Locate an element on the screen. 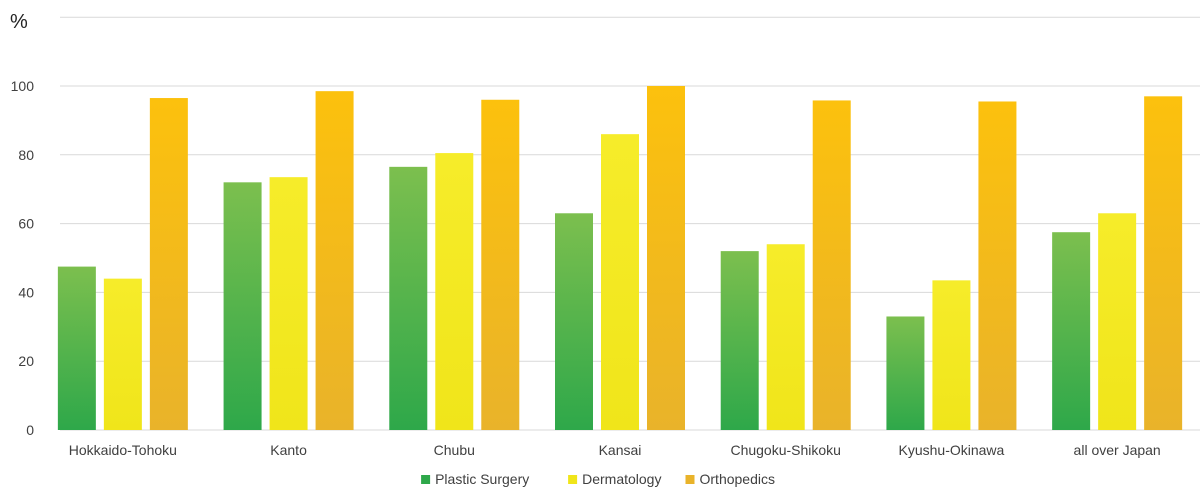 The width and height of the screenshot is (1203, 494). y-tick-label: 20 is located at coordinates (26, 361).